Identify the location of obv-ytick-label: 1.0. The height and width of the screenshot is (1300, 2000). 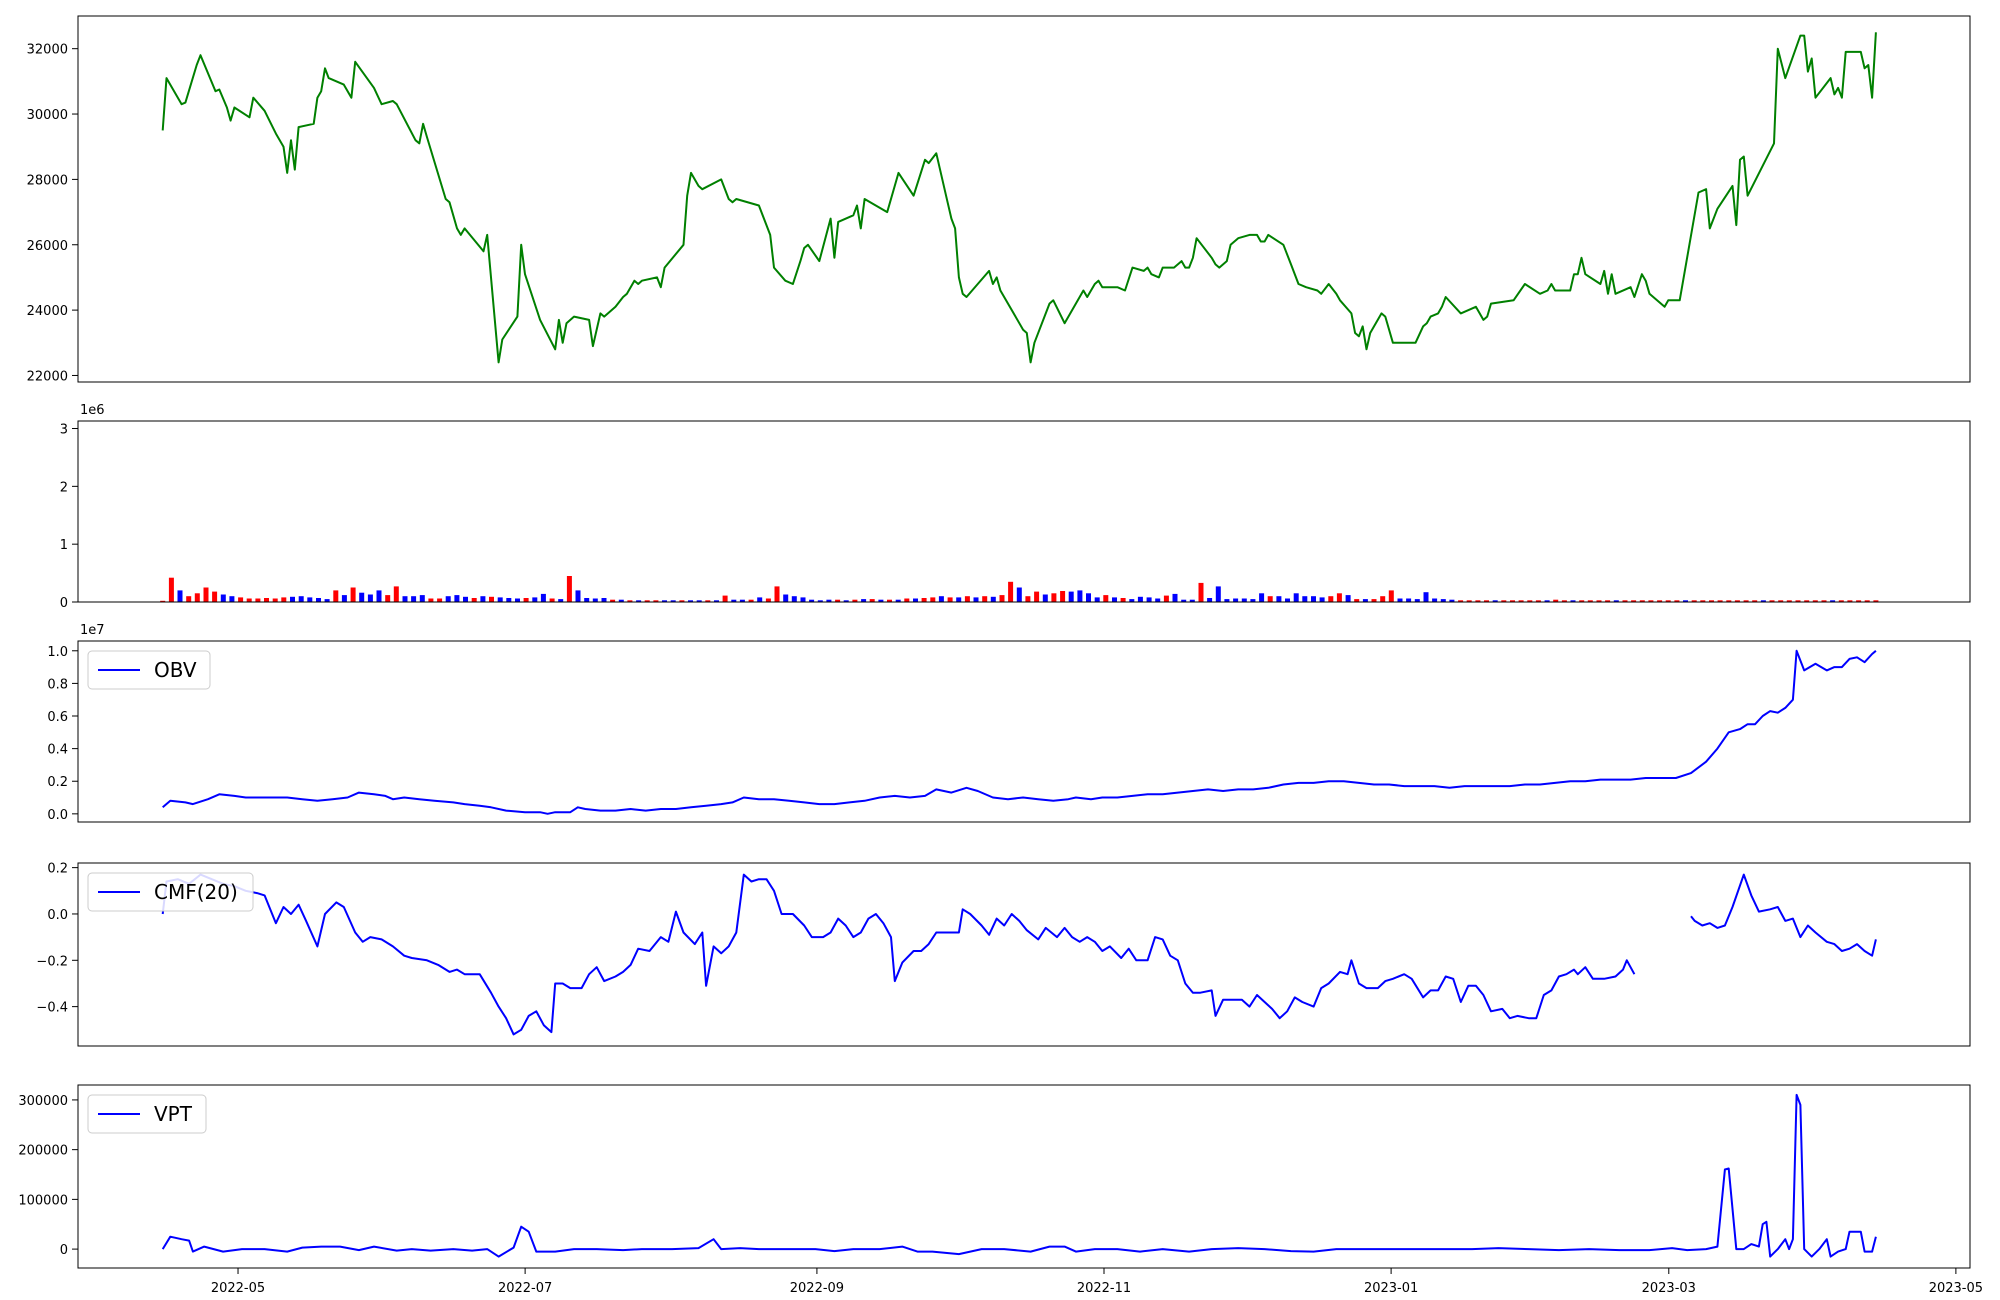
(57, 652).